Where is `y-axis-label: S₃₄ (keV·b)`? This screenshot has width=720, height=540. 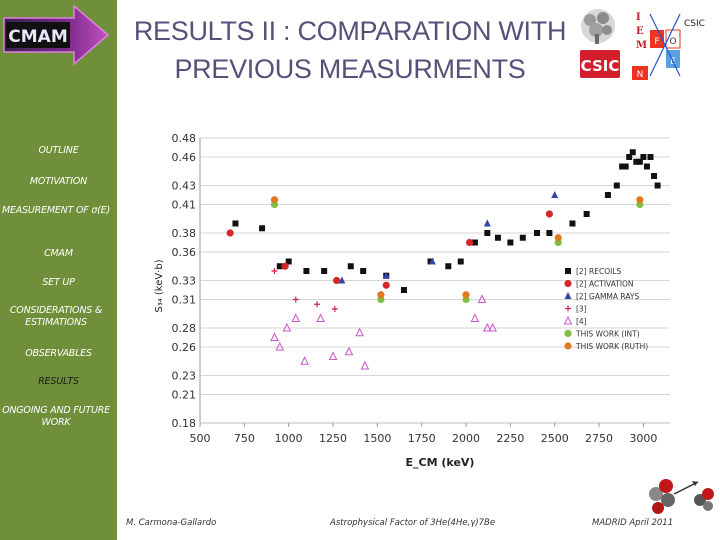
y-axis-label: S₃₄ (keV·b) is located at coordinates (159, 285).